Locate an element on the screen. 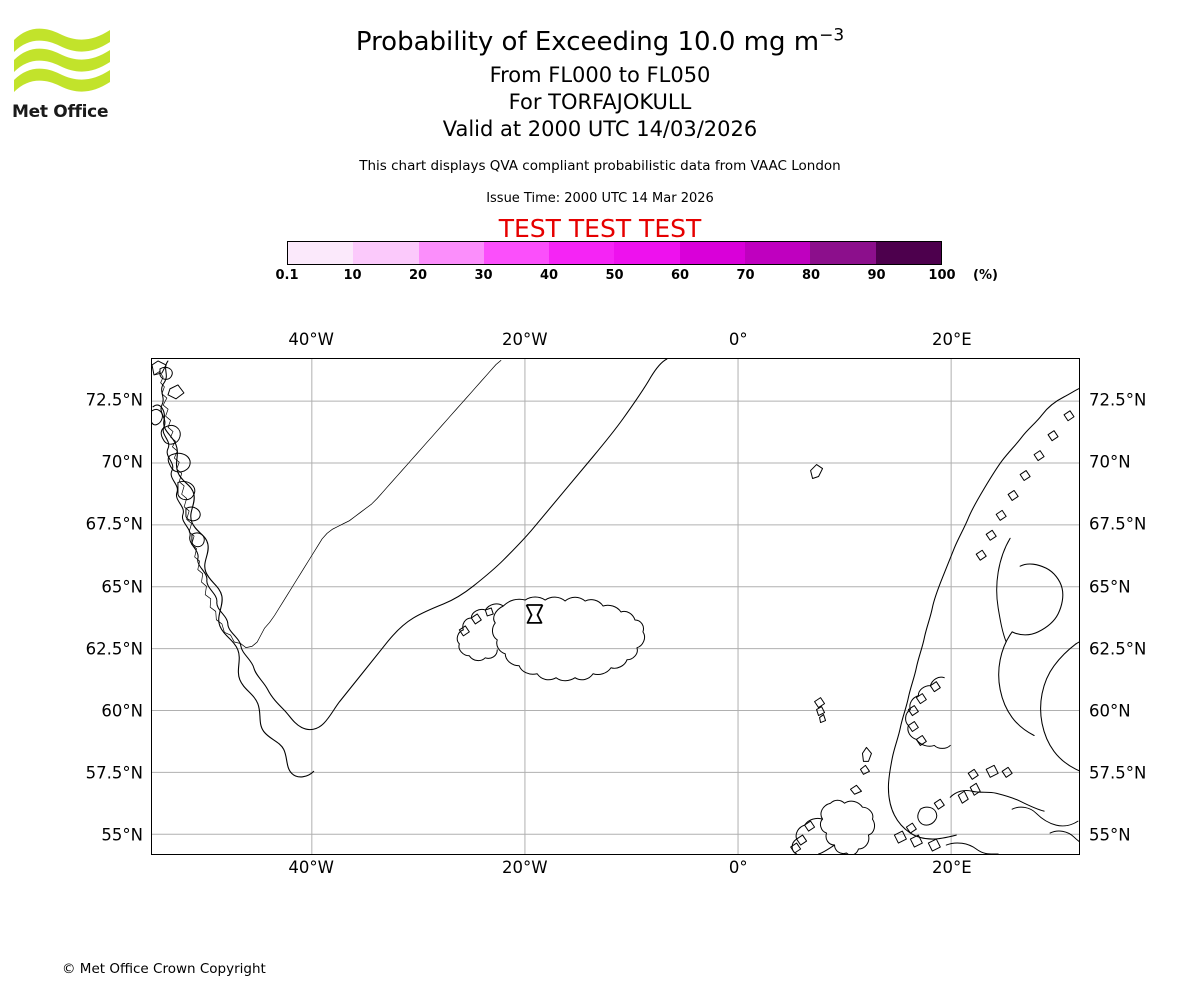  colorbar-tick-100: 100 is located at coordinates (942, 275).